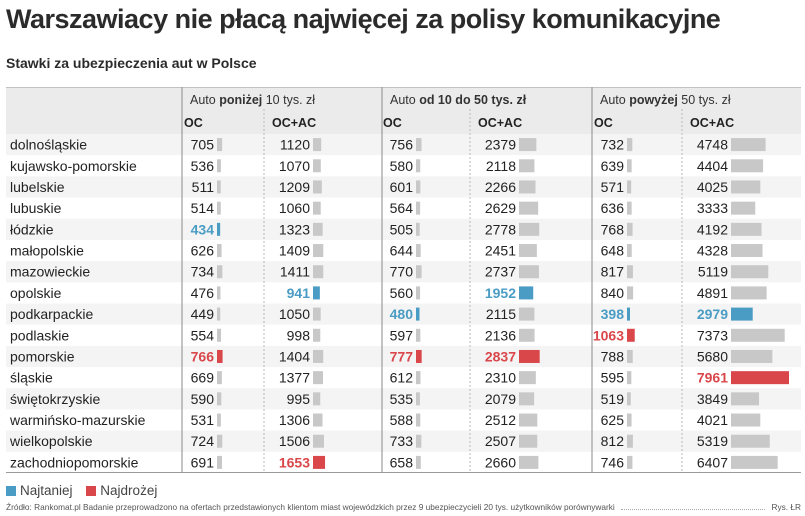 The height and width of the screenshot is (516, 805). Describe the element at coordinates (693, 509) in the screenshot. I see `footer-divider` at that location.